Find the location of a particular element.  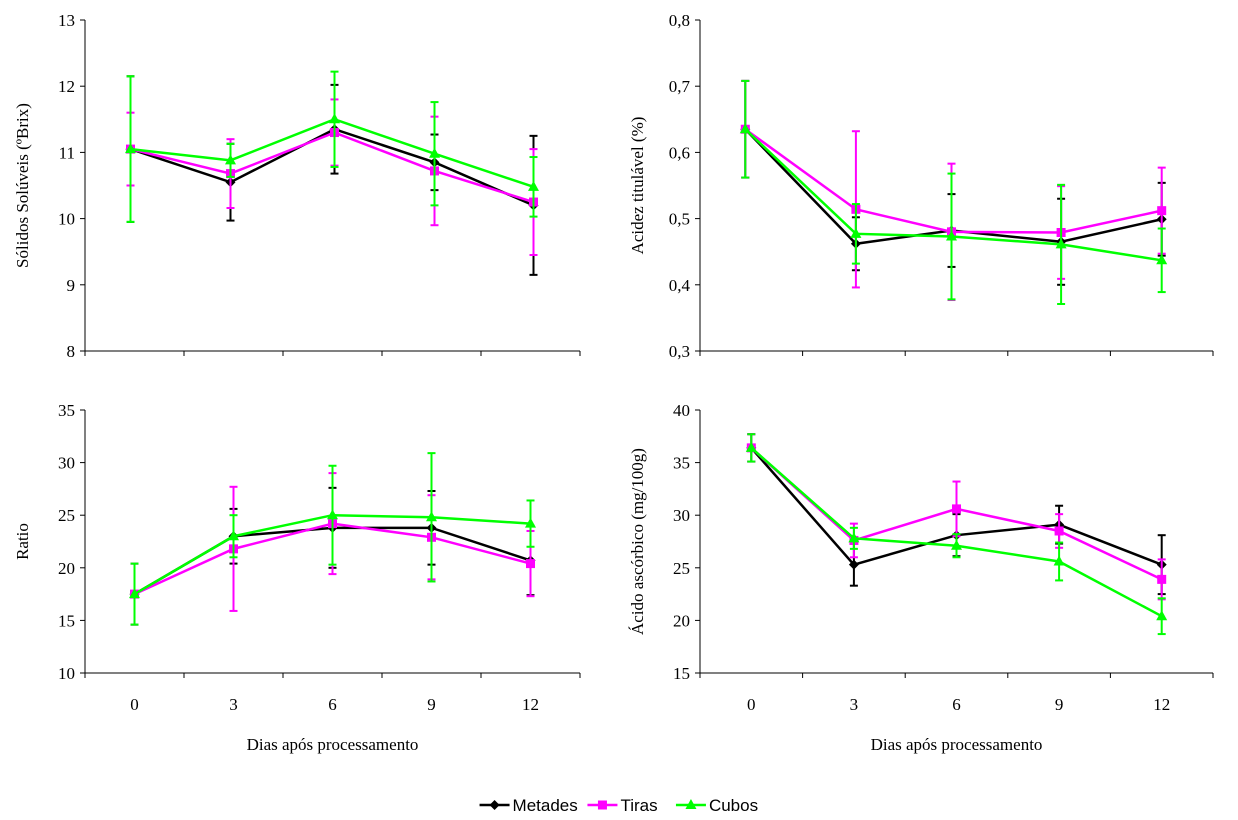

y-tick-label: 13 is located at coordinates (66, 20).